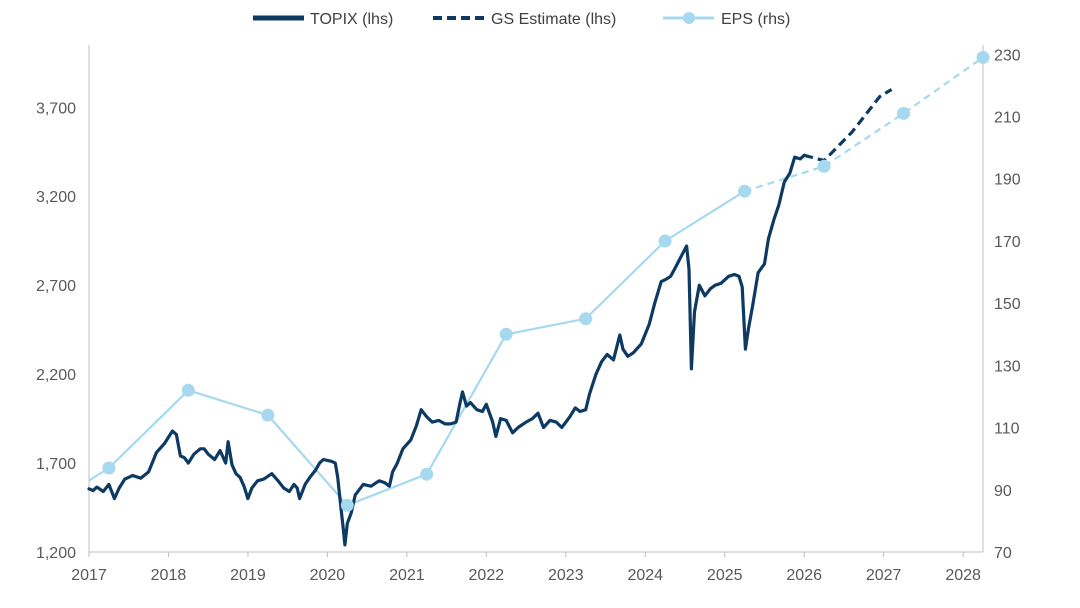 The height and width of the screenshot is (608, 1080). I want to click on right-tick-label-70: 70, so click(1003, 553).